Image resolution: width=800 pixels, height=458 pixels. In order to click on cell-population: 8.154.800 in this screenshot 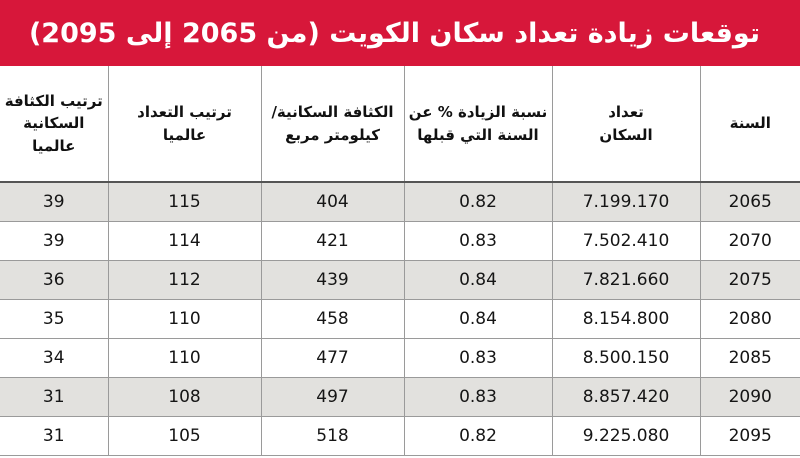, I will do `click(625, 319)`.